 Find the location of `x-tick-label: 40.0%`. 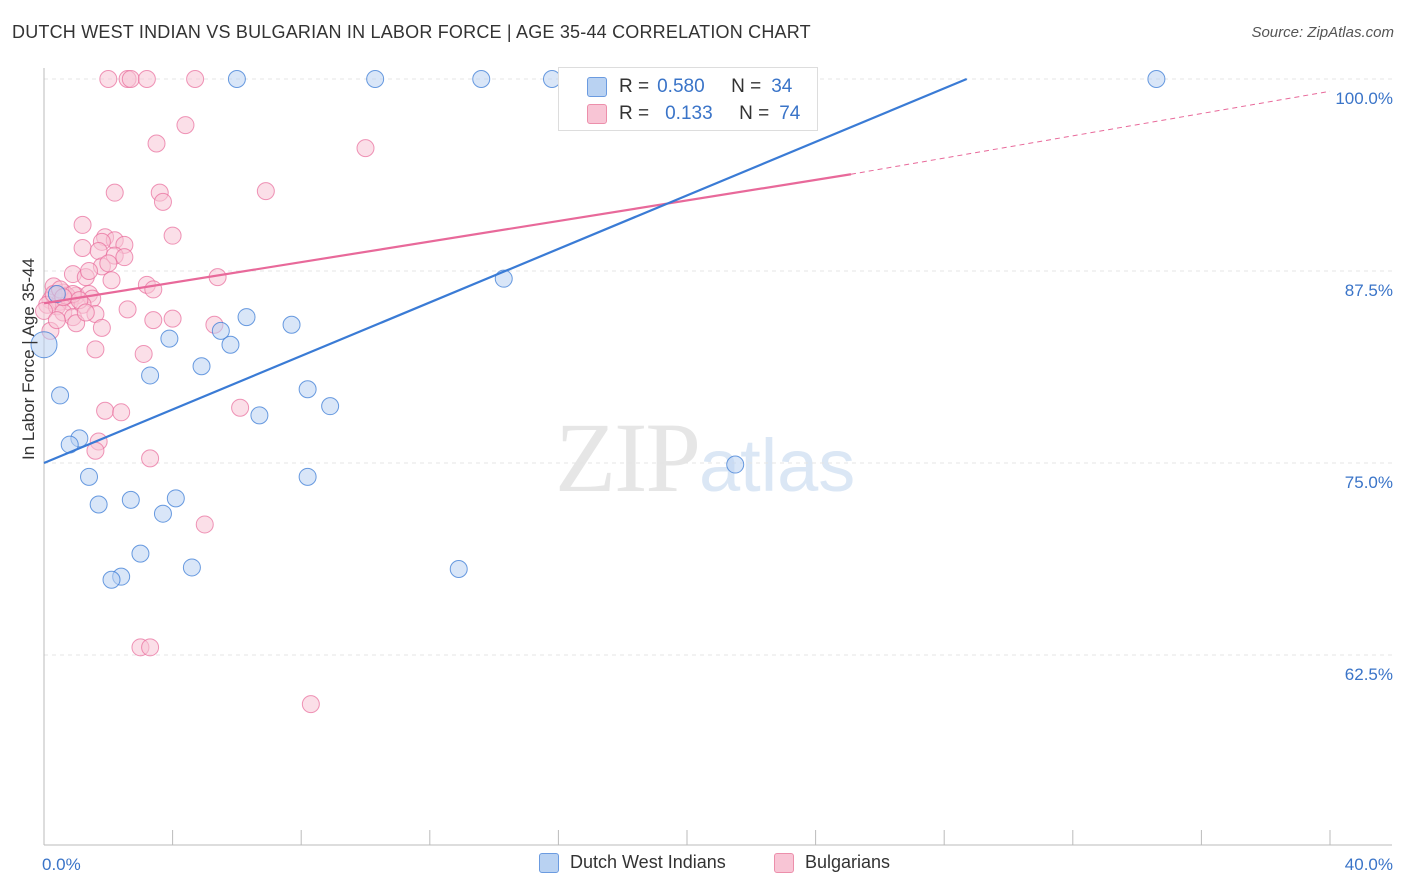

x-tick-label: 40.0% is located at coordinates (1369, 864).